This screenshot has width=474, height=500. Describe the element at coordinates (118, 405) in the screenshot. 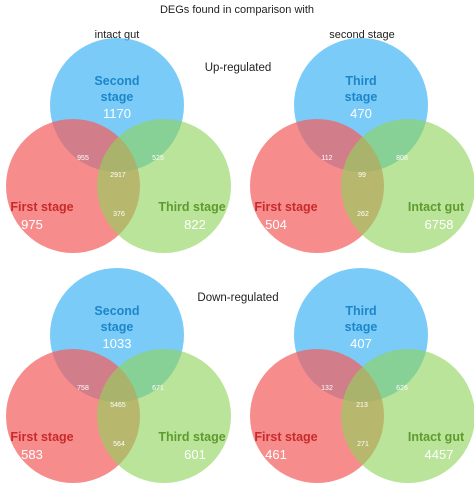

I see `intersection-all: 5465` at that location.